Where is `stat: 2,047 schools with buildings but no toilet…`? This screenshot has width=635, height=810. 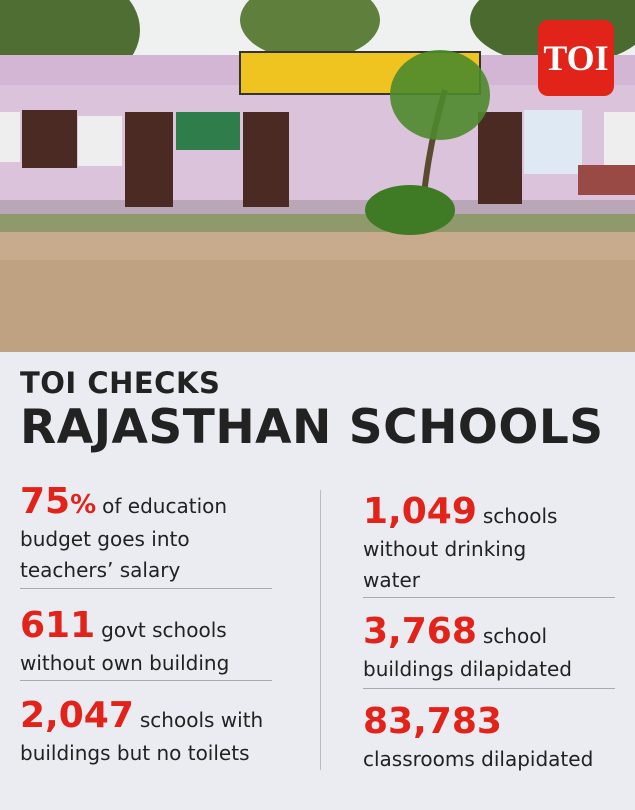 stat: 2,047 schools with buildings but no toilet… is located at coordinates (141, 731).